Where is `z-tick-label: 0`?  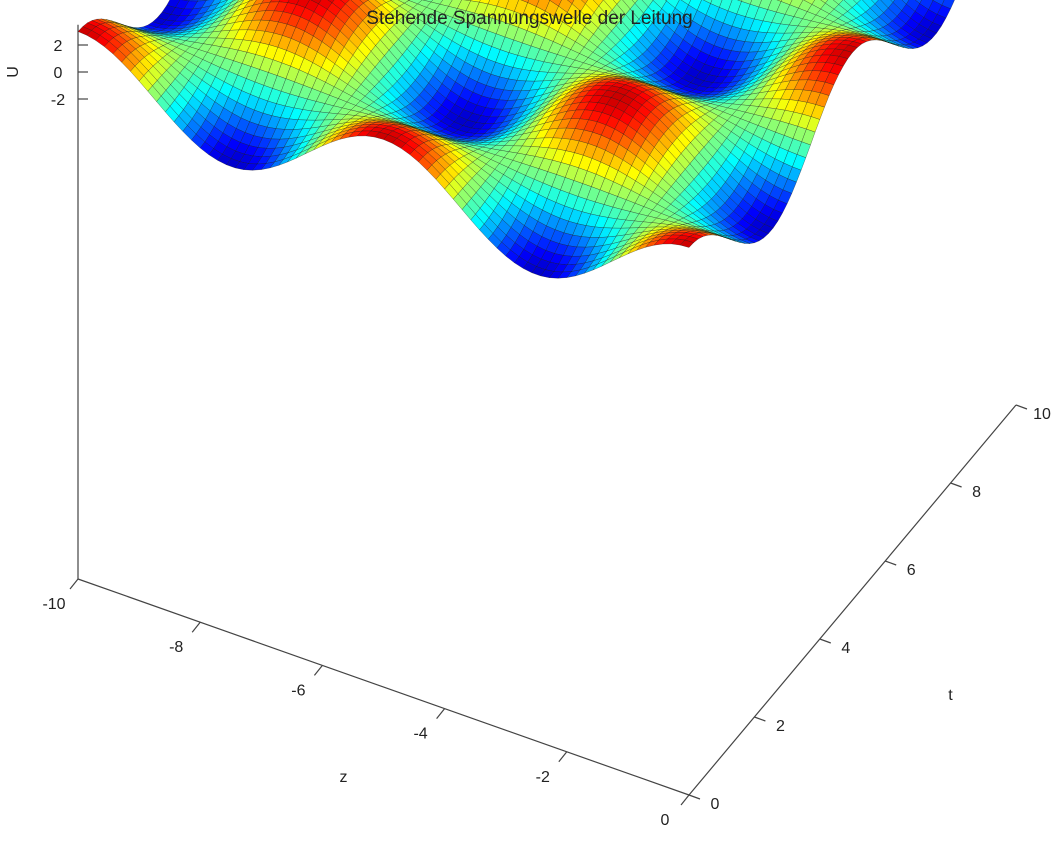
z-tick-label: 0 is located at coordinates (665, 820).